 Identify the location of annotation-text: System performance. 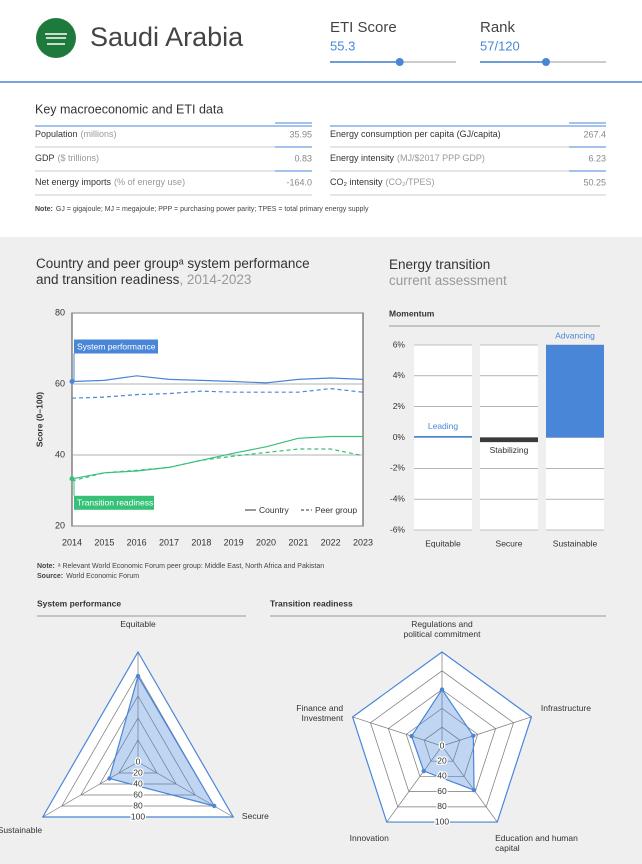
(116, 346).